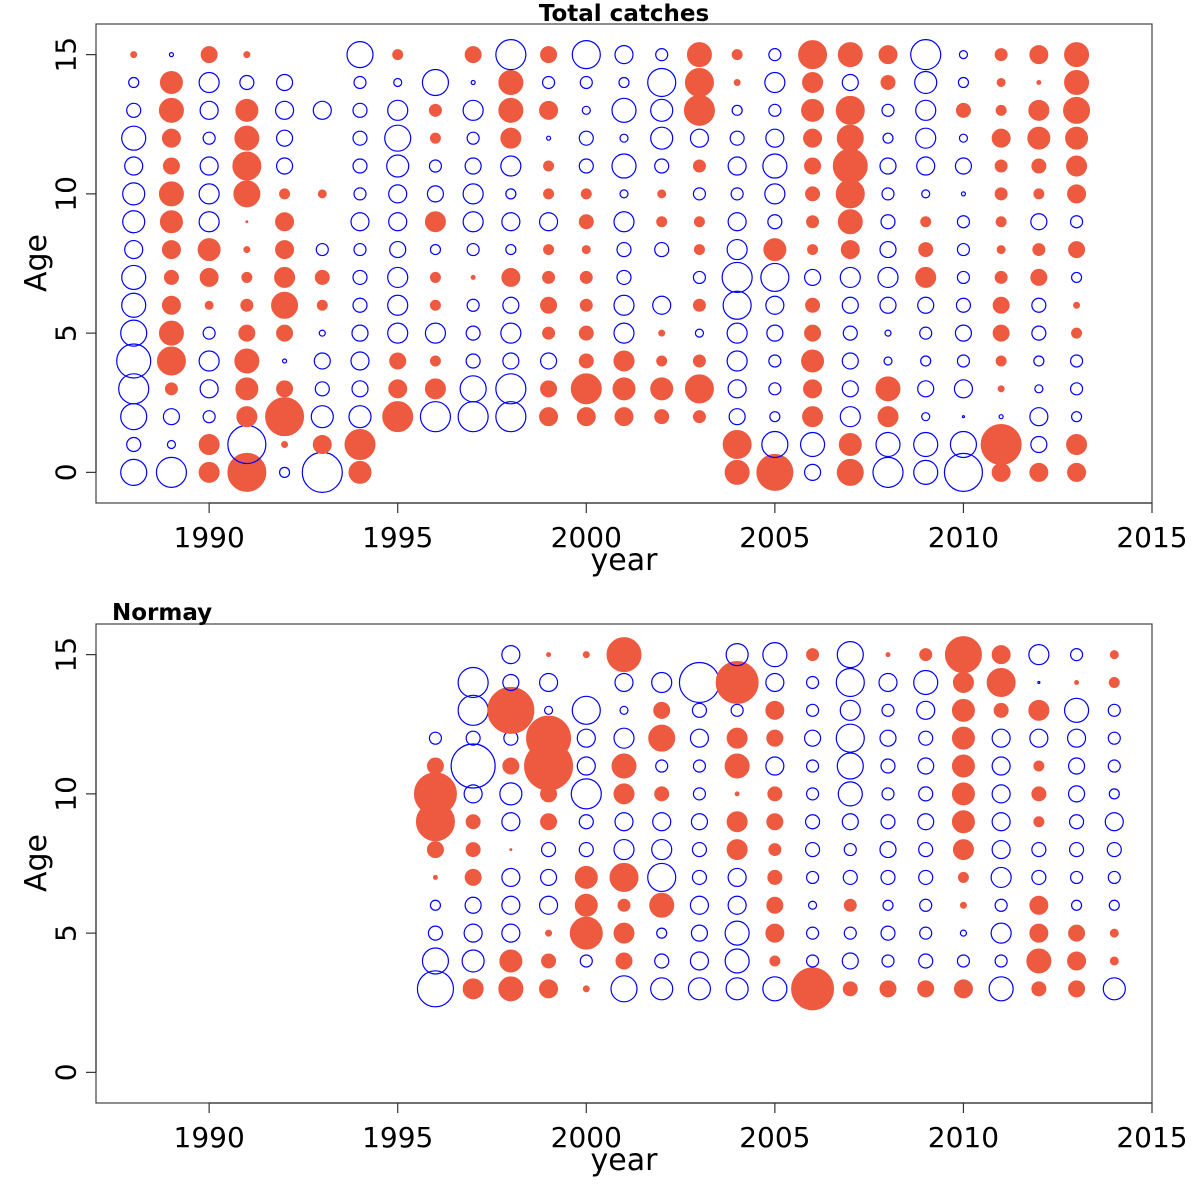 Image resolution: width=1200 pixels, height=1200 pixels. Describe the element at coordinates (681, 1128) in the screenshot. I see `x-axis: 1990 1995 2000 2005 2010 2015` at that location.